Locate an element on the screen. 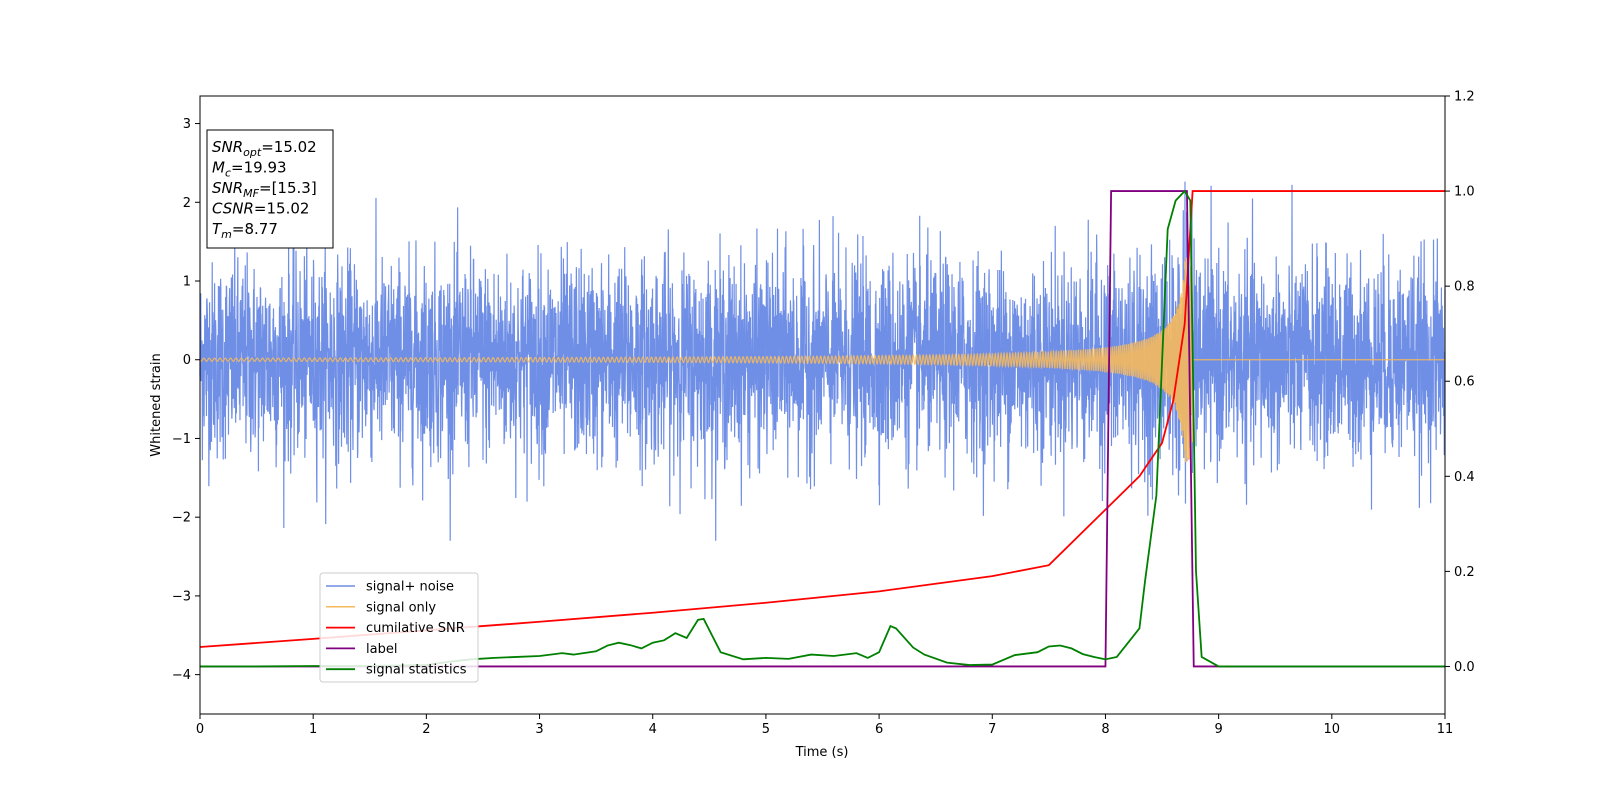 This screenshot has width=1600, height=800. x-tick-label: 2 is located at coordinates (426, 729).